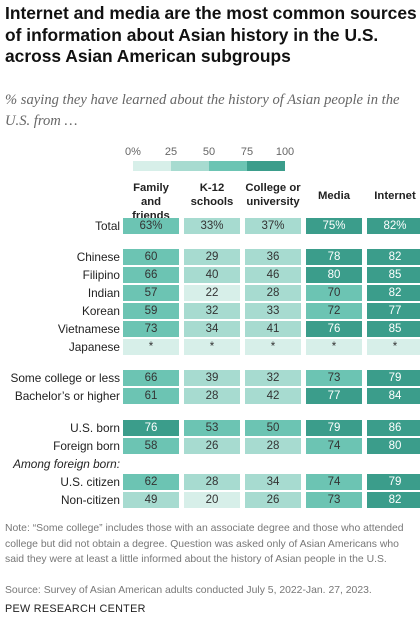 This screenshot has width=420, height=638. What do you see at coordinates (151, 396) in the screenshot?
I see `heatmap-cell: 61` at bounding box center [151, 396].